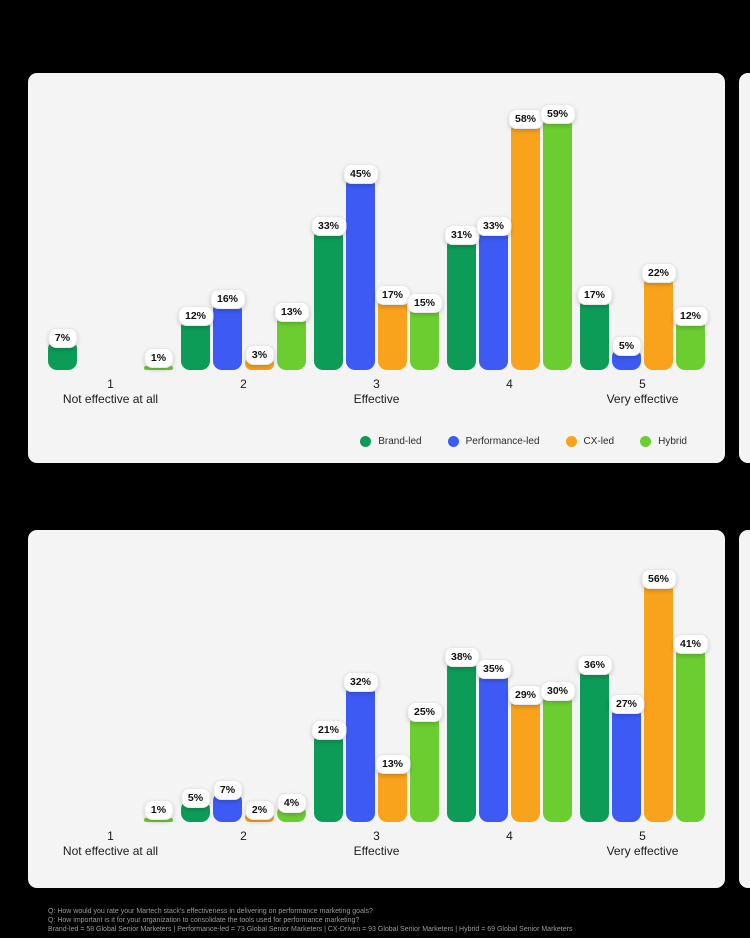 This screenshot has width=750, height=938. I want to click on bar-slot-hybrid: 41%, so click(690, 676).